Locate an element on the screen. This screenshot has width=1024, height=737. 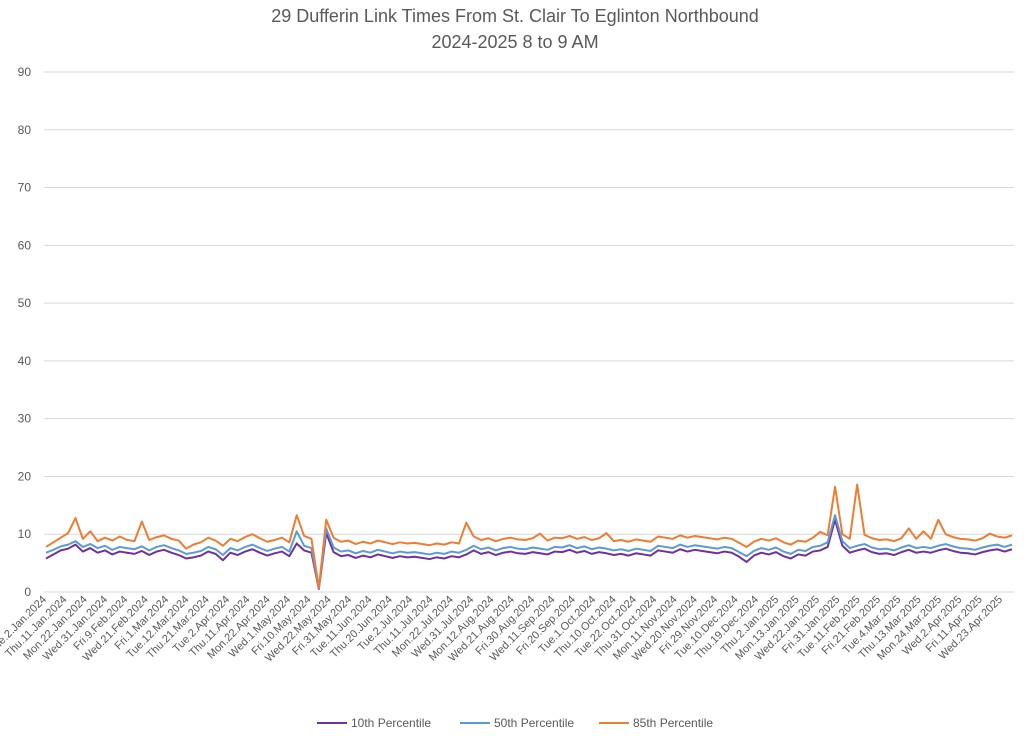
legend-label: 50th Percentile is located at coordinates (534, 723).